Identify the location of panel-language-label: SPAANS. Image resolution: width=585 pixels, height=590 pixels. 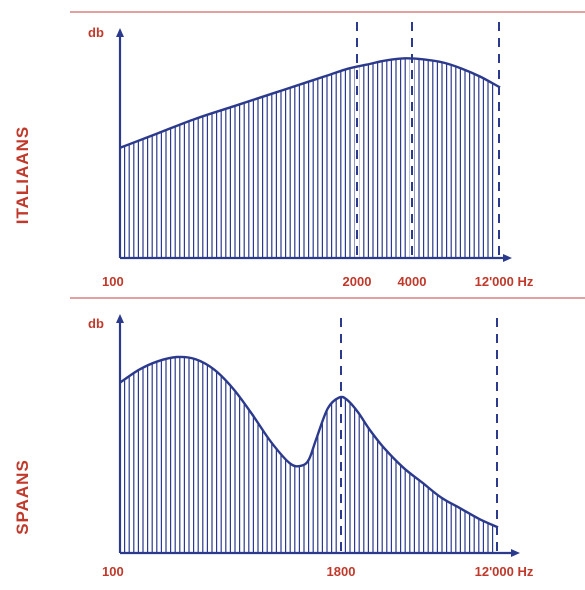
(22, 497).